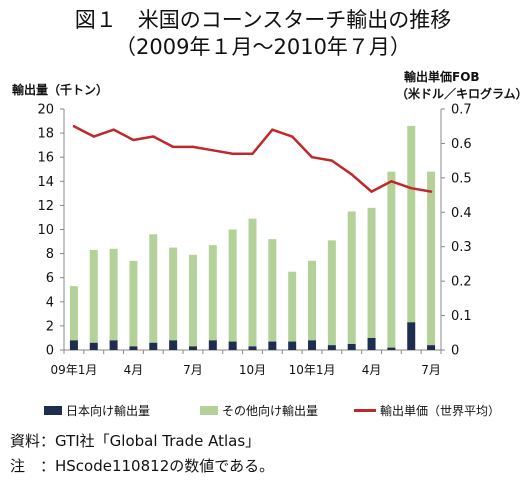 The width and height of the screenshot is (526, 483). I want to click on legend-item-price: 輸出単価（世界平均）, so click(427, 410).